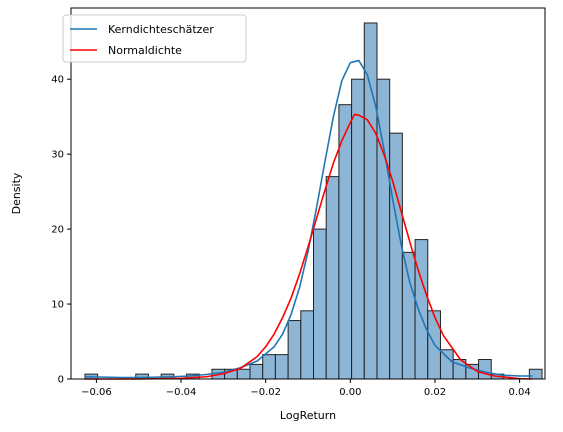 This screenshot has height=432, width=563. What do you see at coordinates (308, 415) in the screenshot?
I see `x-axis-title: LogReturn` at bounding box center [308, 415].